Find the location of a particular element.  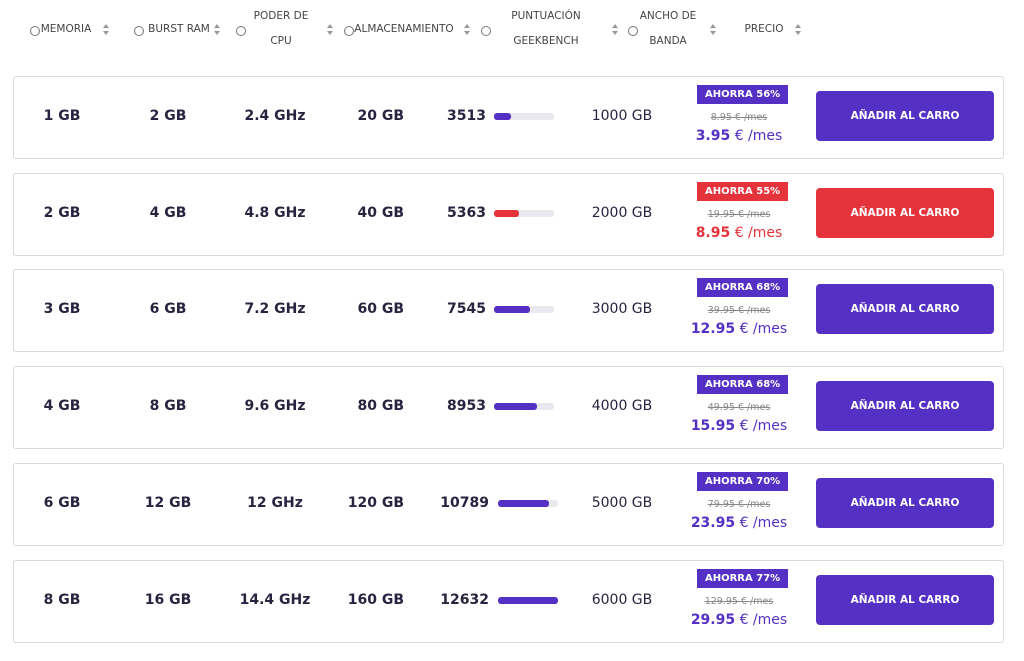

old-price: 8.95 € /mes is located at coordinates (739, 117).